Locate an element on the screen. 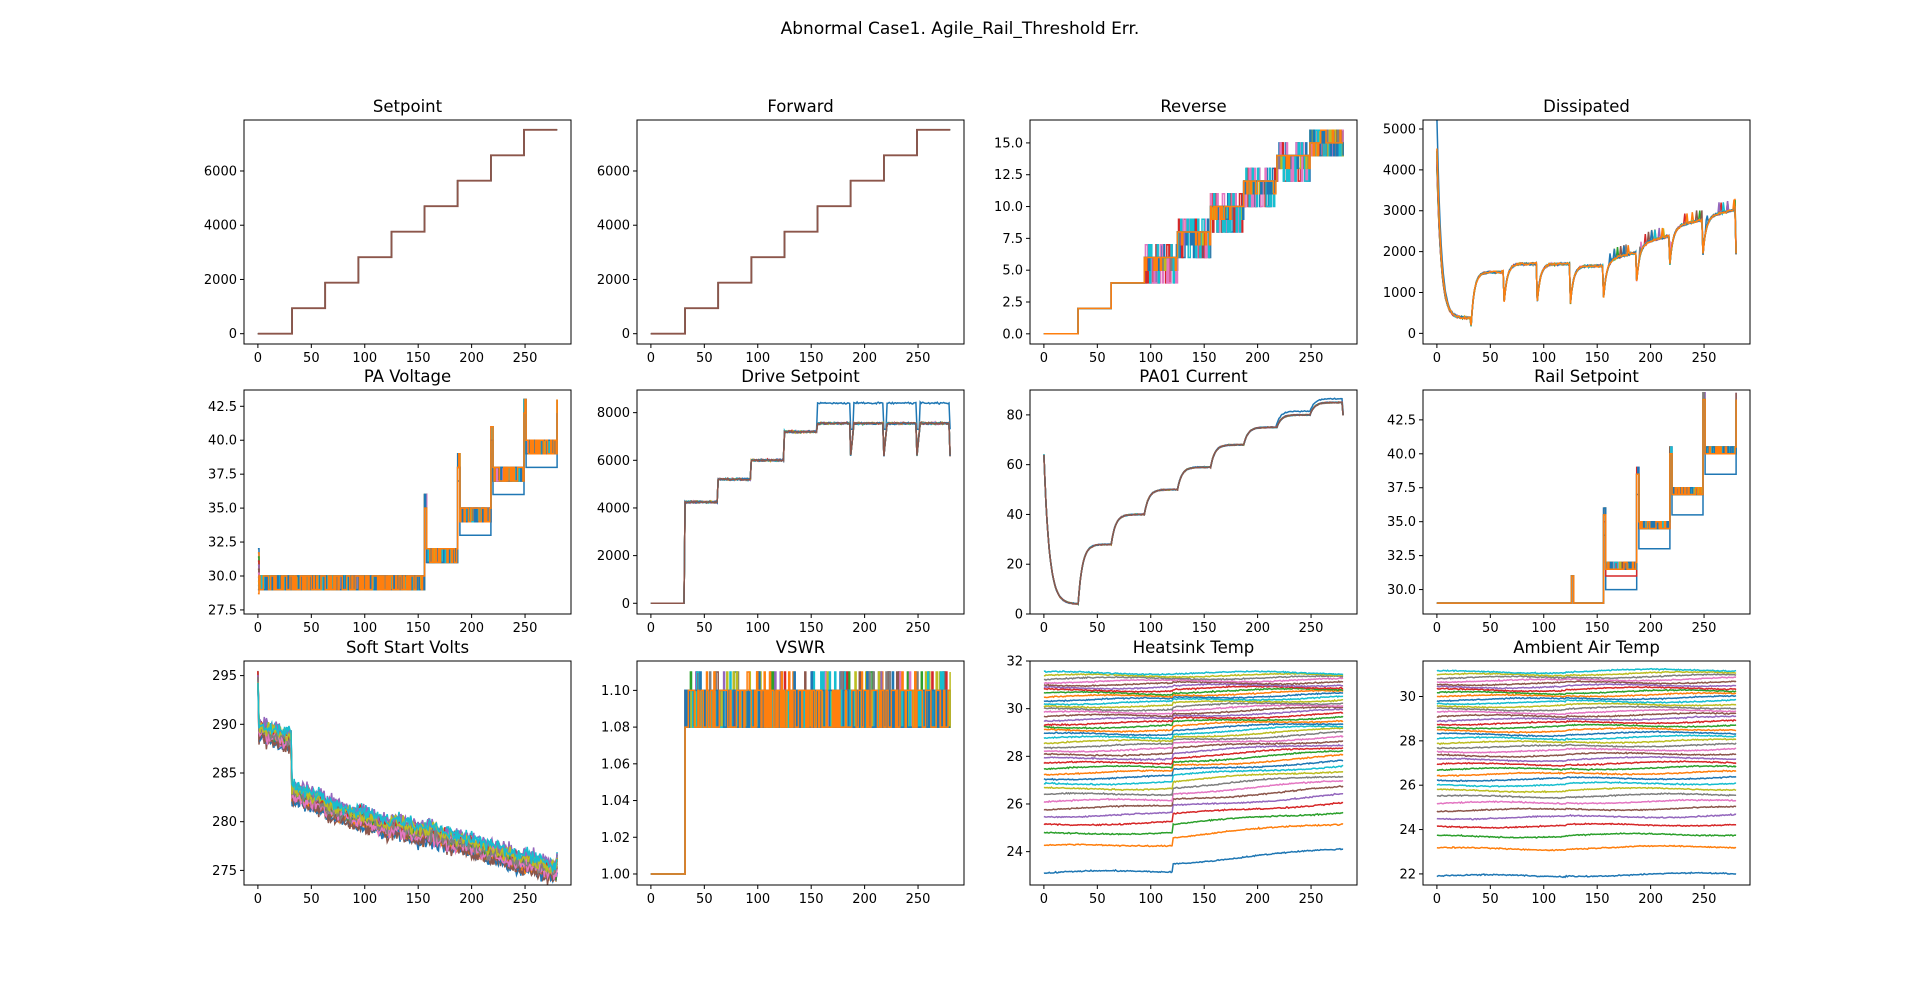  y-tick-label: 15.0 is located at coordinates (1008, 143).